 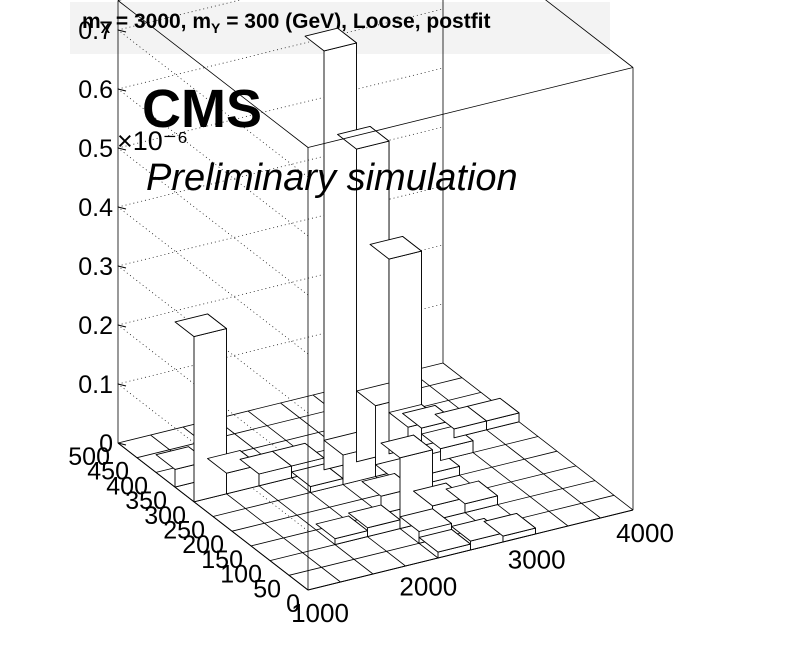 What do you see at coordinates (95, 31) in the screenshot?
I see `z-tick-label: 0.7` at bounding box center [95, 31].